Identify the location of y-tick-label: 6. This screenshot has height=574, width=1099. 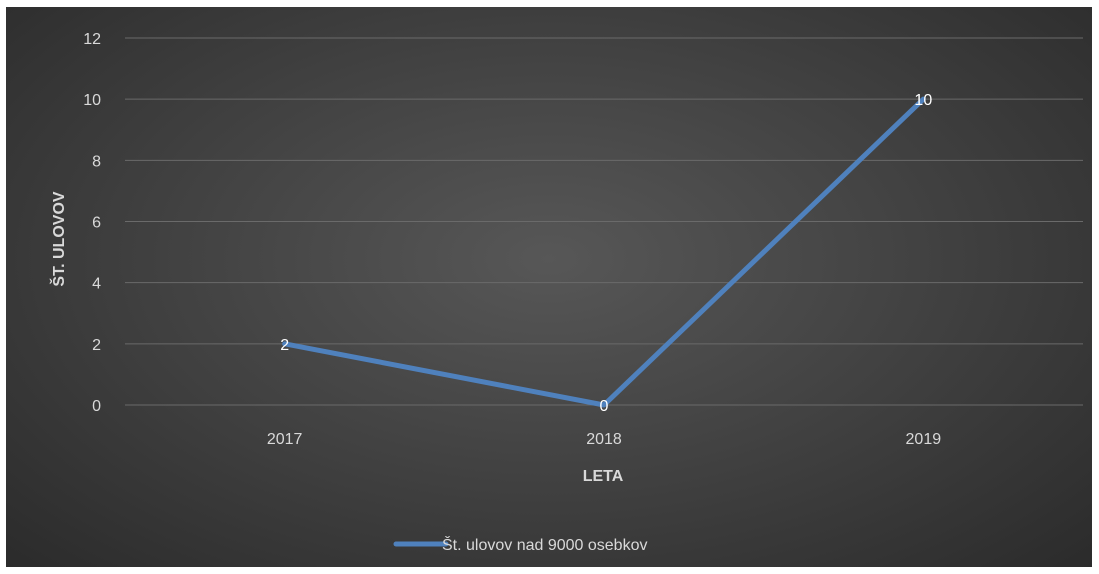
(96, 223).